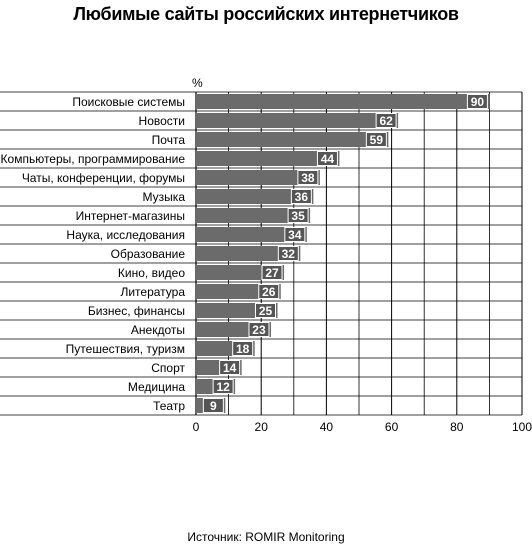 The width and height of the screenshot is (532, 546). What do you see at coordinates (457, 427) in the screenshot?
I see `x-tick-label: 80` at bounding box center [457, 427].